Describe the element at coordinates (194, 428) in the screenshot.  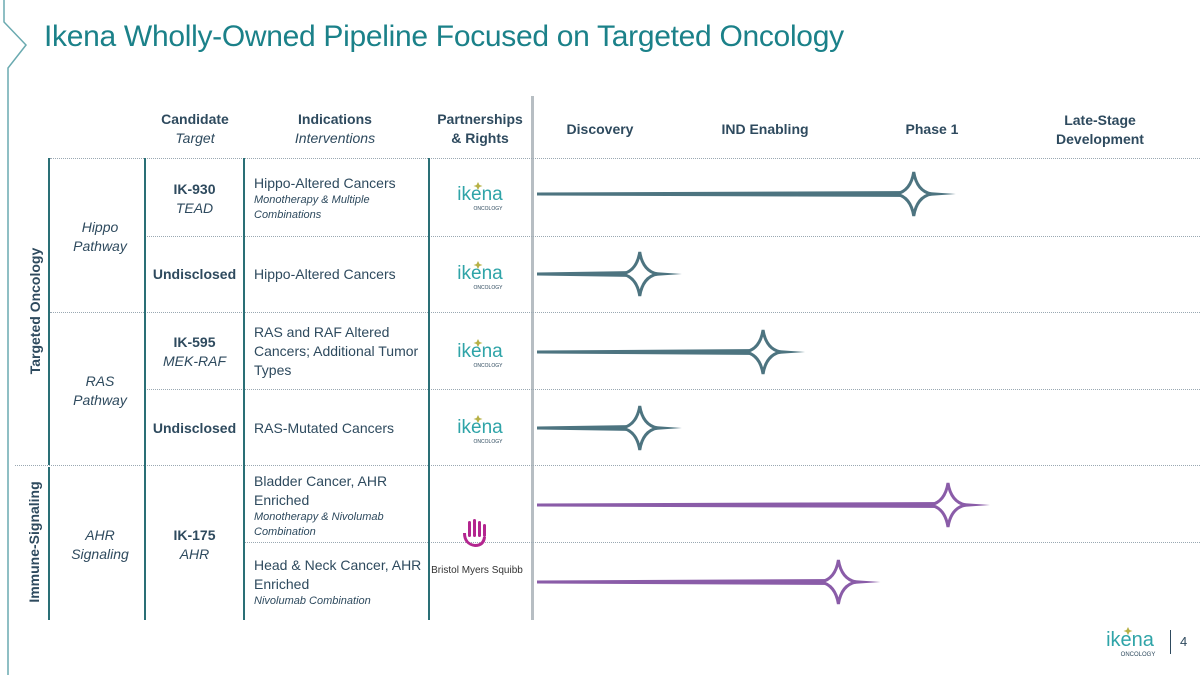
I see `candidate-undisclosed-2: Undisclosed` at that location.